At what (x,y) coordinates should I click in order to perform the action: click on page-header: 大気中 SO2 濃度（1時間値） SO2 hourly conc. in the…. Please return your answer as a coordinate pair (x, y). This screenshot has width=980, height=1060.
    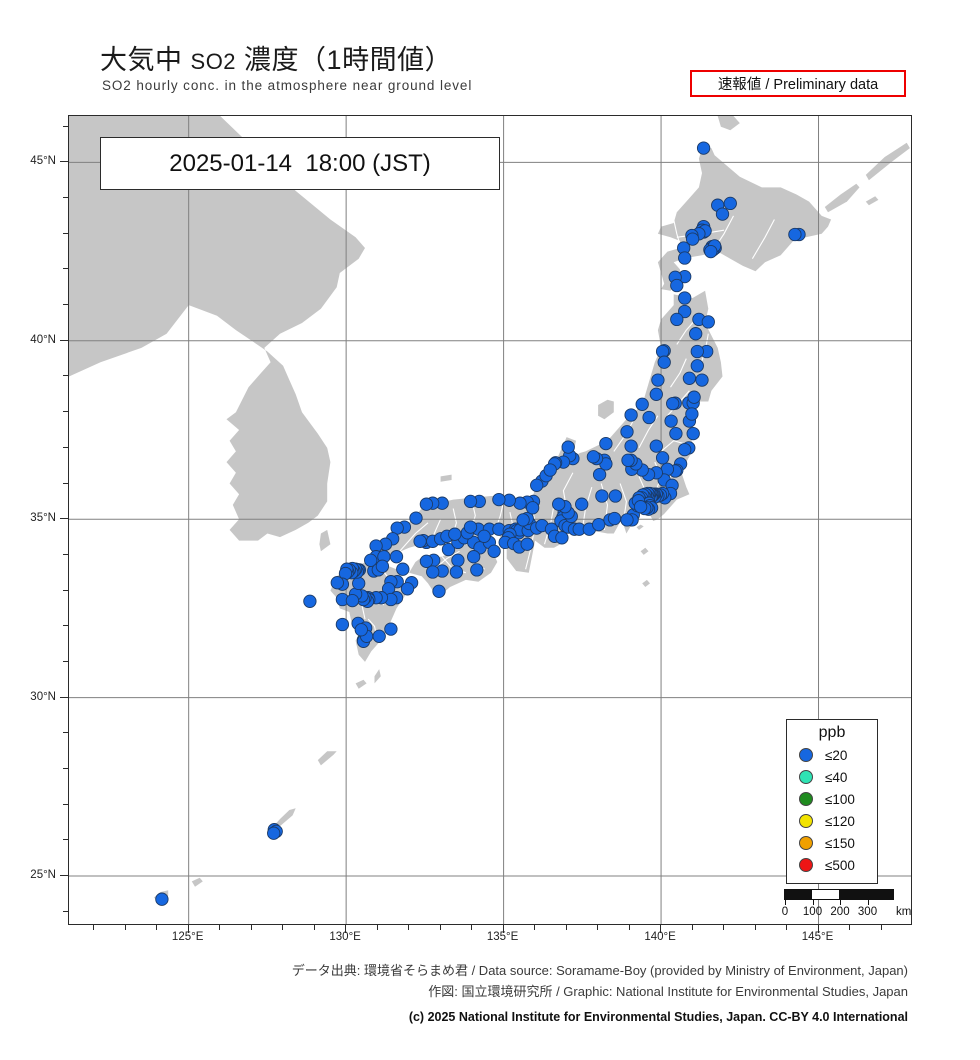
    Looking at the image, I should click on (490, 57).